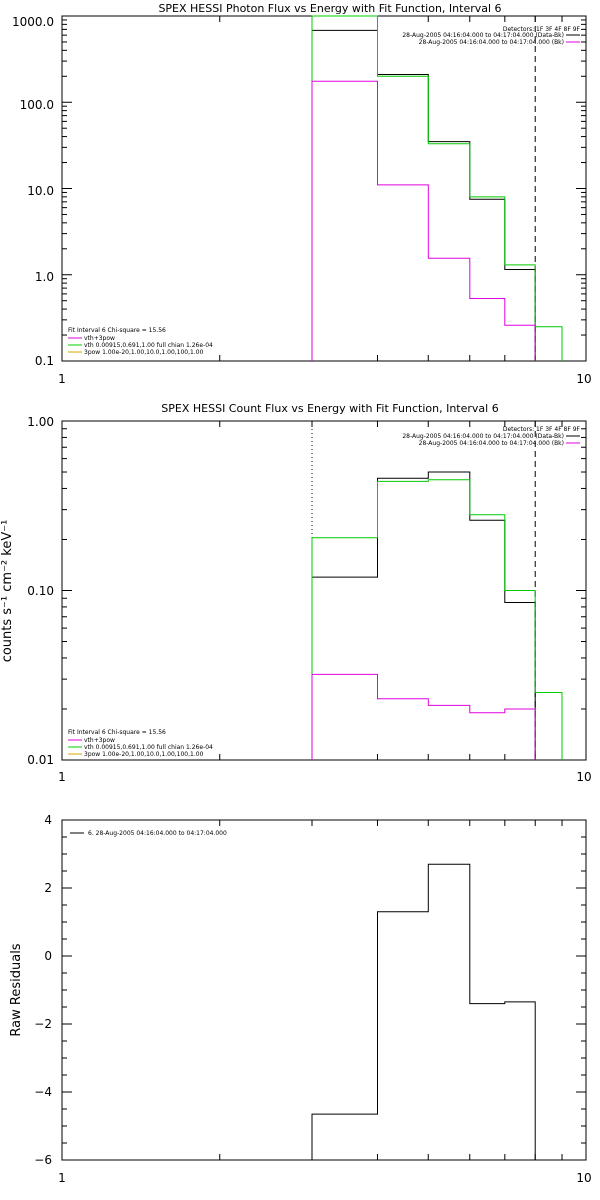 This screenshot has height=1200, width=600. What do you see at coordinates (33, 22) in the screenshot?
I see `y-tick-label: 1000.0` at bounding box center [33, 22].